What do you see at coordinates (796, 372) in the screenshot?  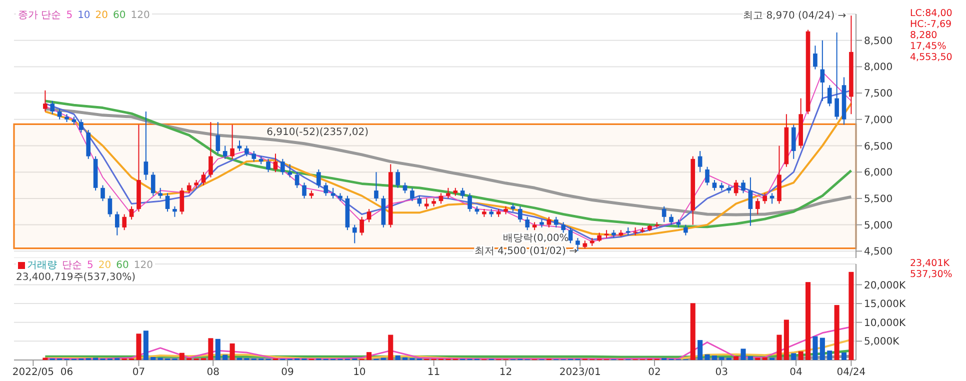 I see `x-tick-label: 04` at bounding box center [796, 372].